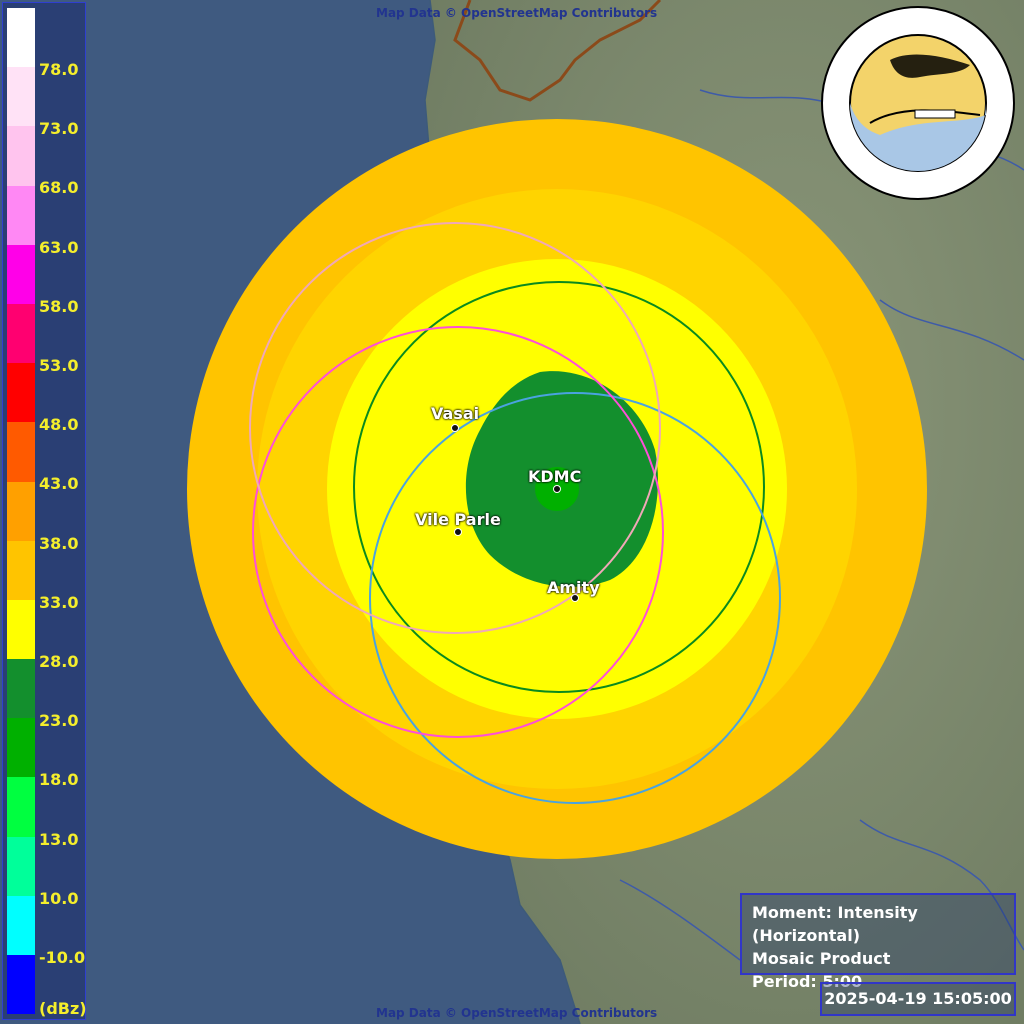  I want to click on legend-unit: (dBz), so click(63, 1008).